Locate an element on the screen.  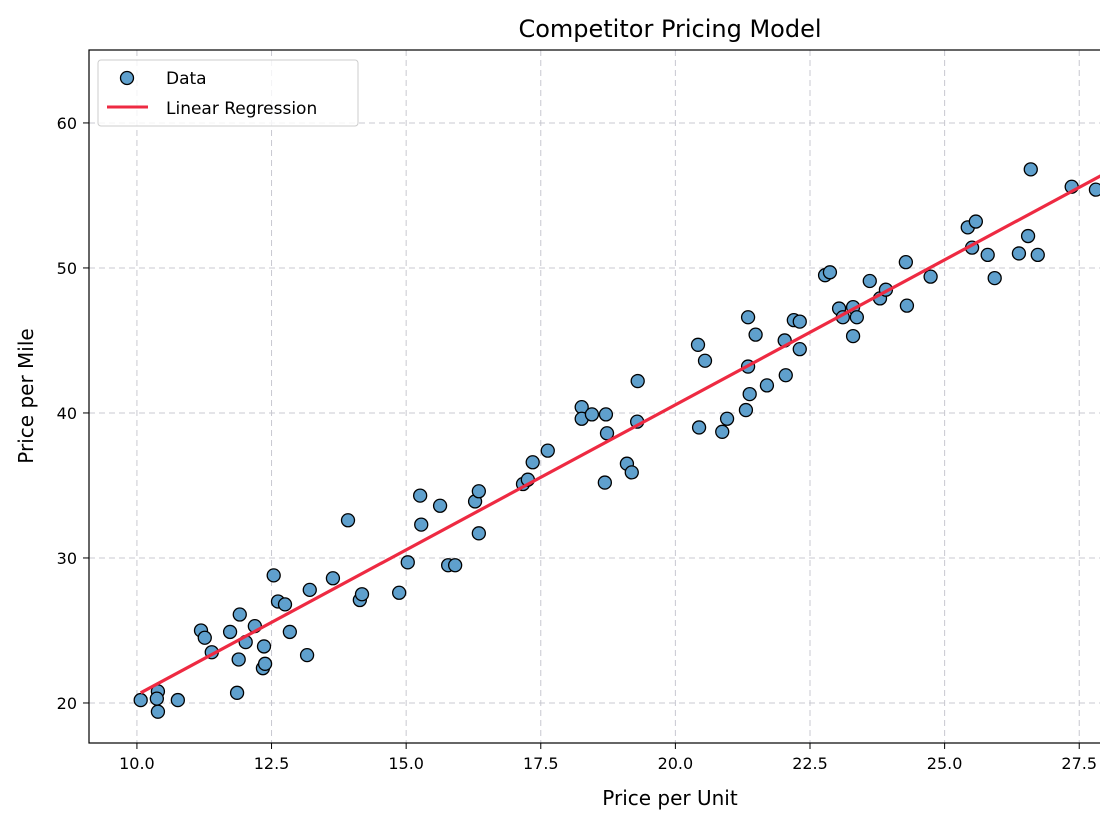
x-tick-label: 17.5 is located at coordinates (541, 763).